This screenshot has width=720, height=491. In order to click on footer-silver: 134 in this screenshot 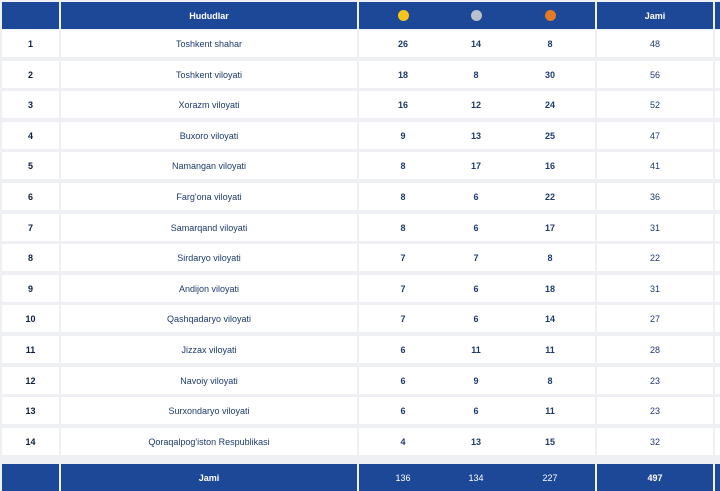, I will do `click(476, 477)`.